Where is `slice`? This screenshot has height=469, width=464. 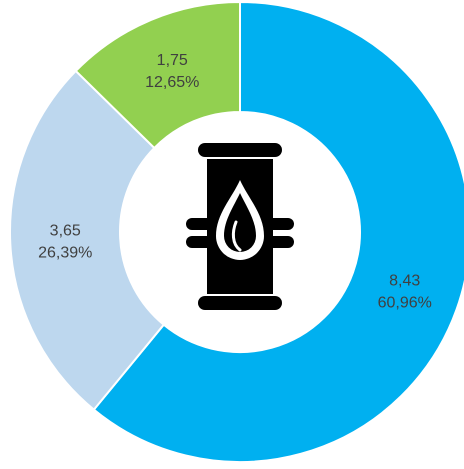 slice is located at coordinates (157, 75).